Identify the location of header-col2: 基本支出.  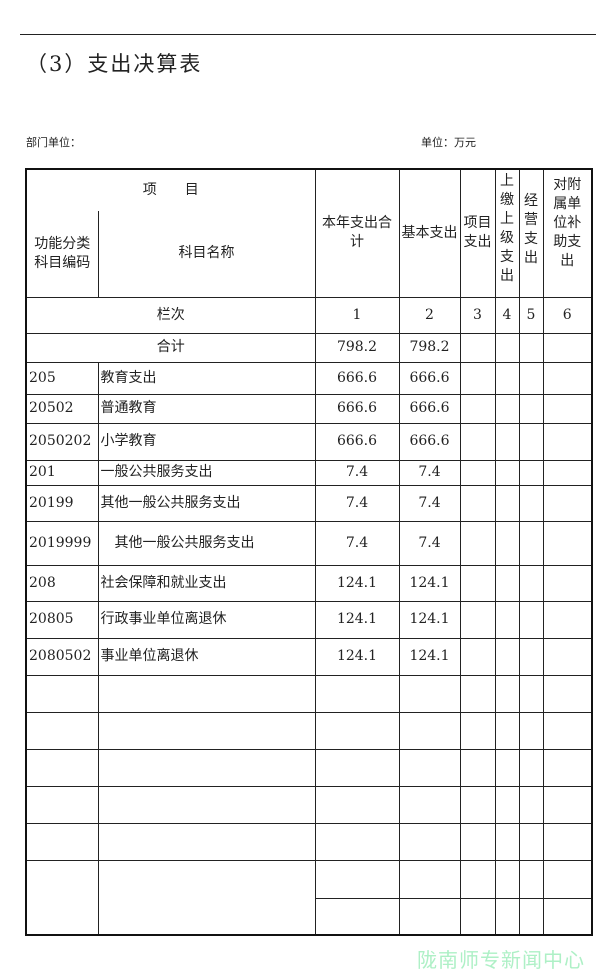
(429, 233).